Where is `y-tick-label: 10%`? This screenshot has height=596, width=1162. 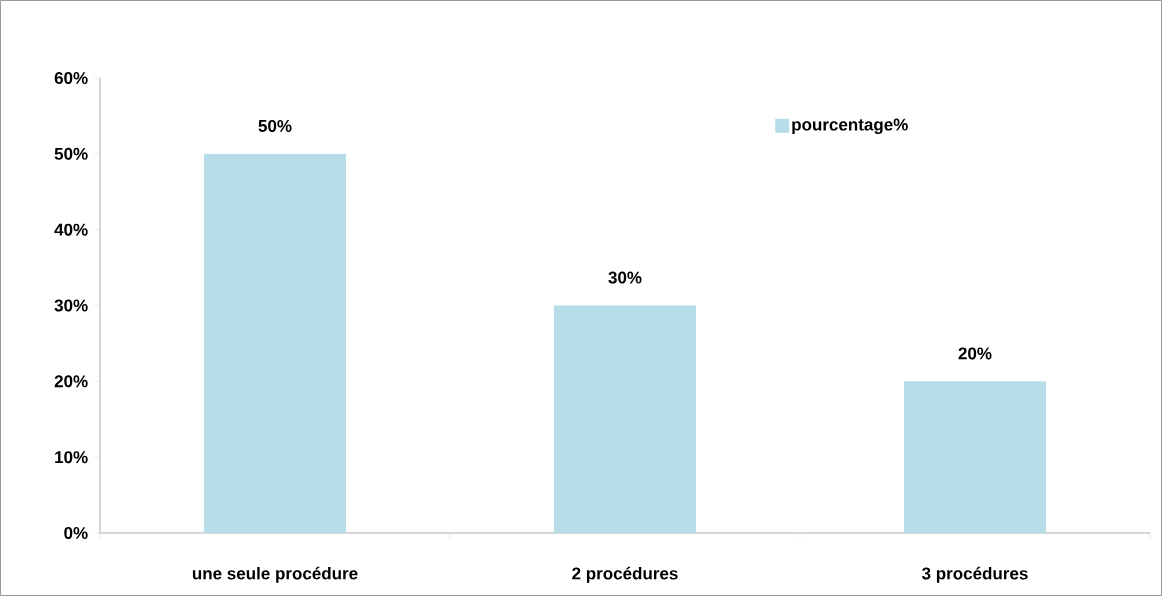
y-tick-label: 10% is located at coordinates (71, 457).